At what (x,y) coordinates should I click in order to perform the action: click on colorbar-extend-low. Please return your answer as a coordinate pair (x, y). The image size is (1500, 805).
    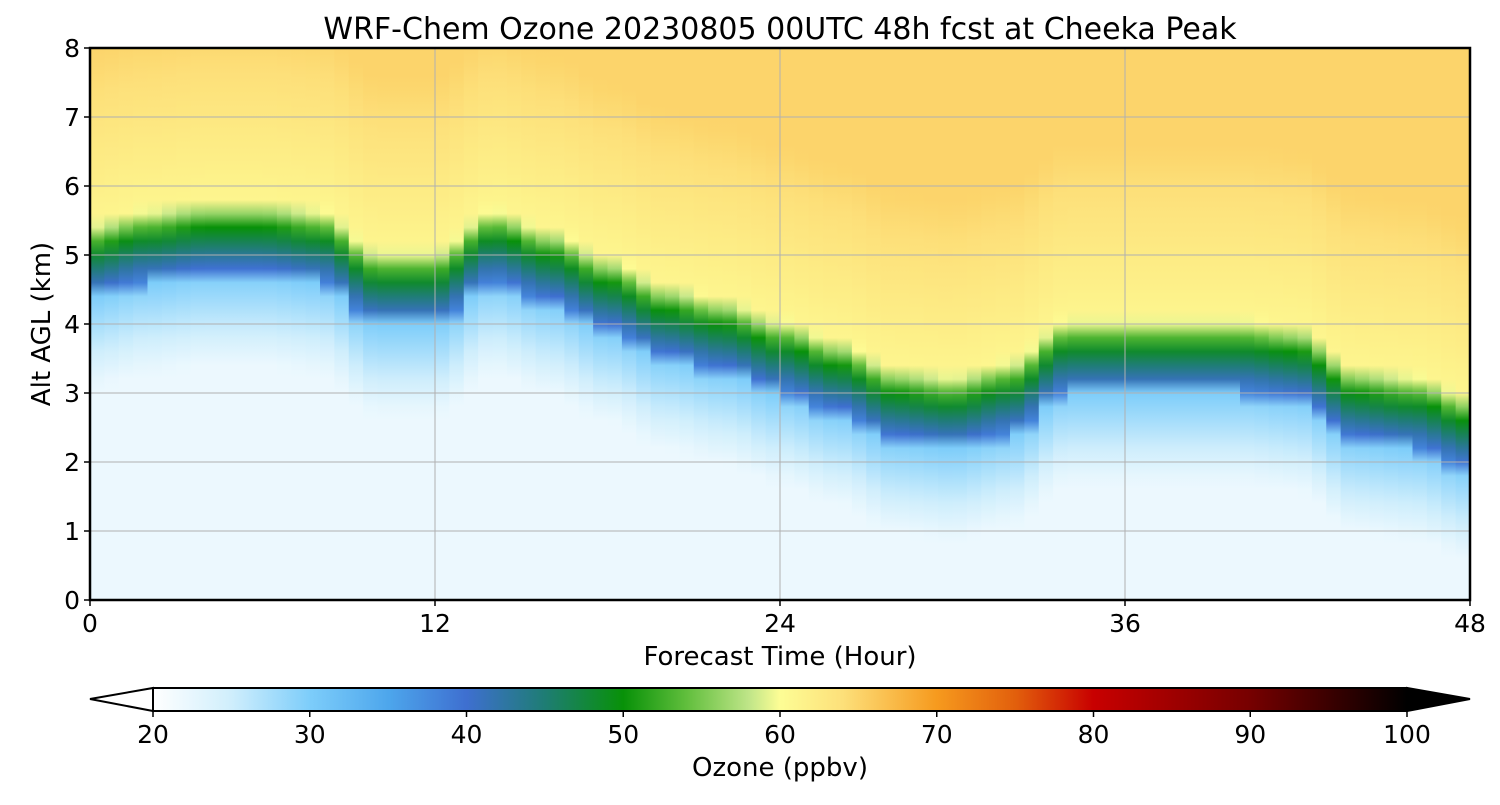
    Looking at the image, I should click on (121, 699).